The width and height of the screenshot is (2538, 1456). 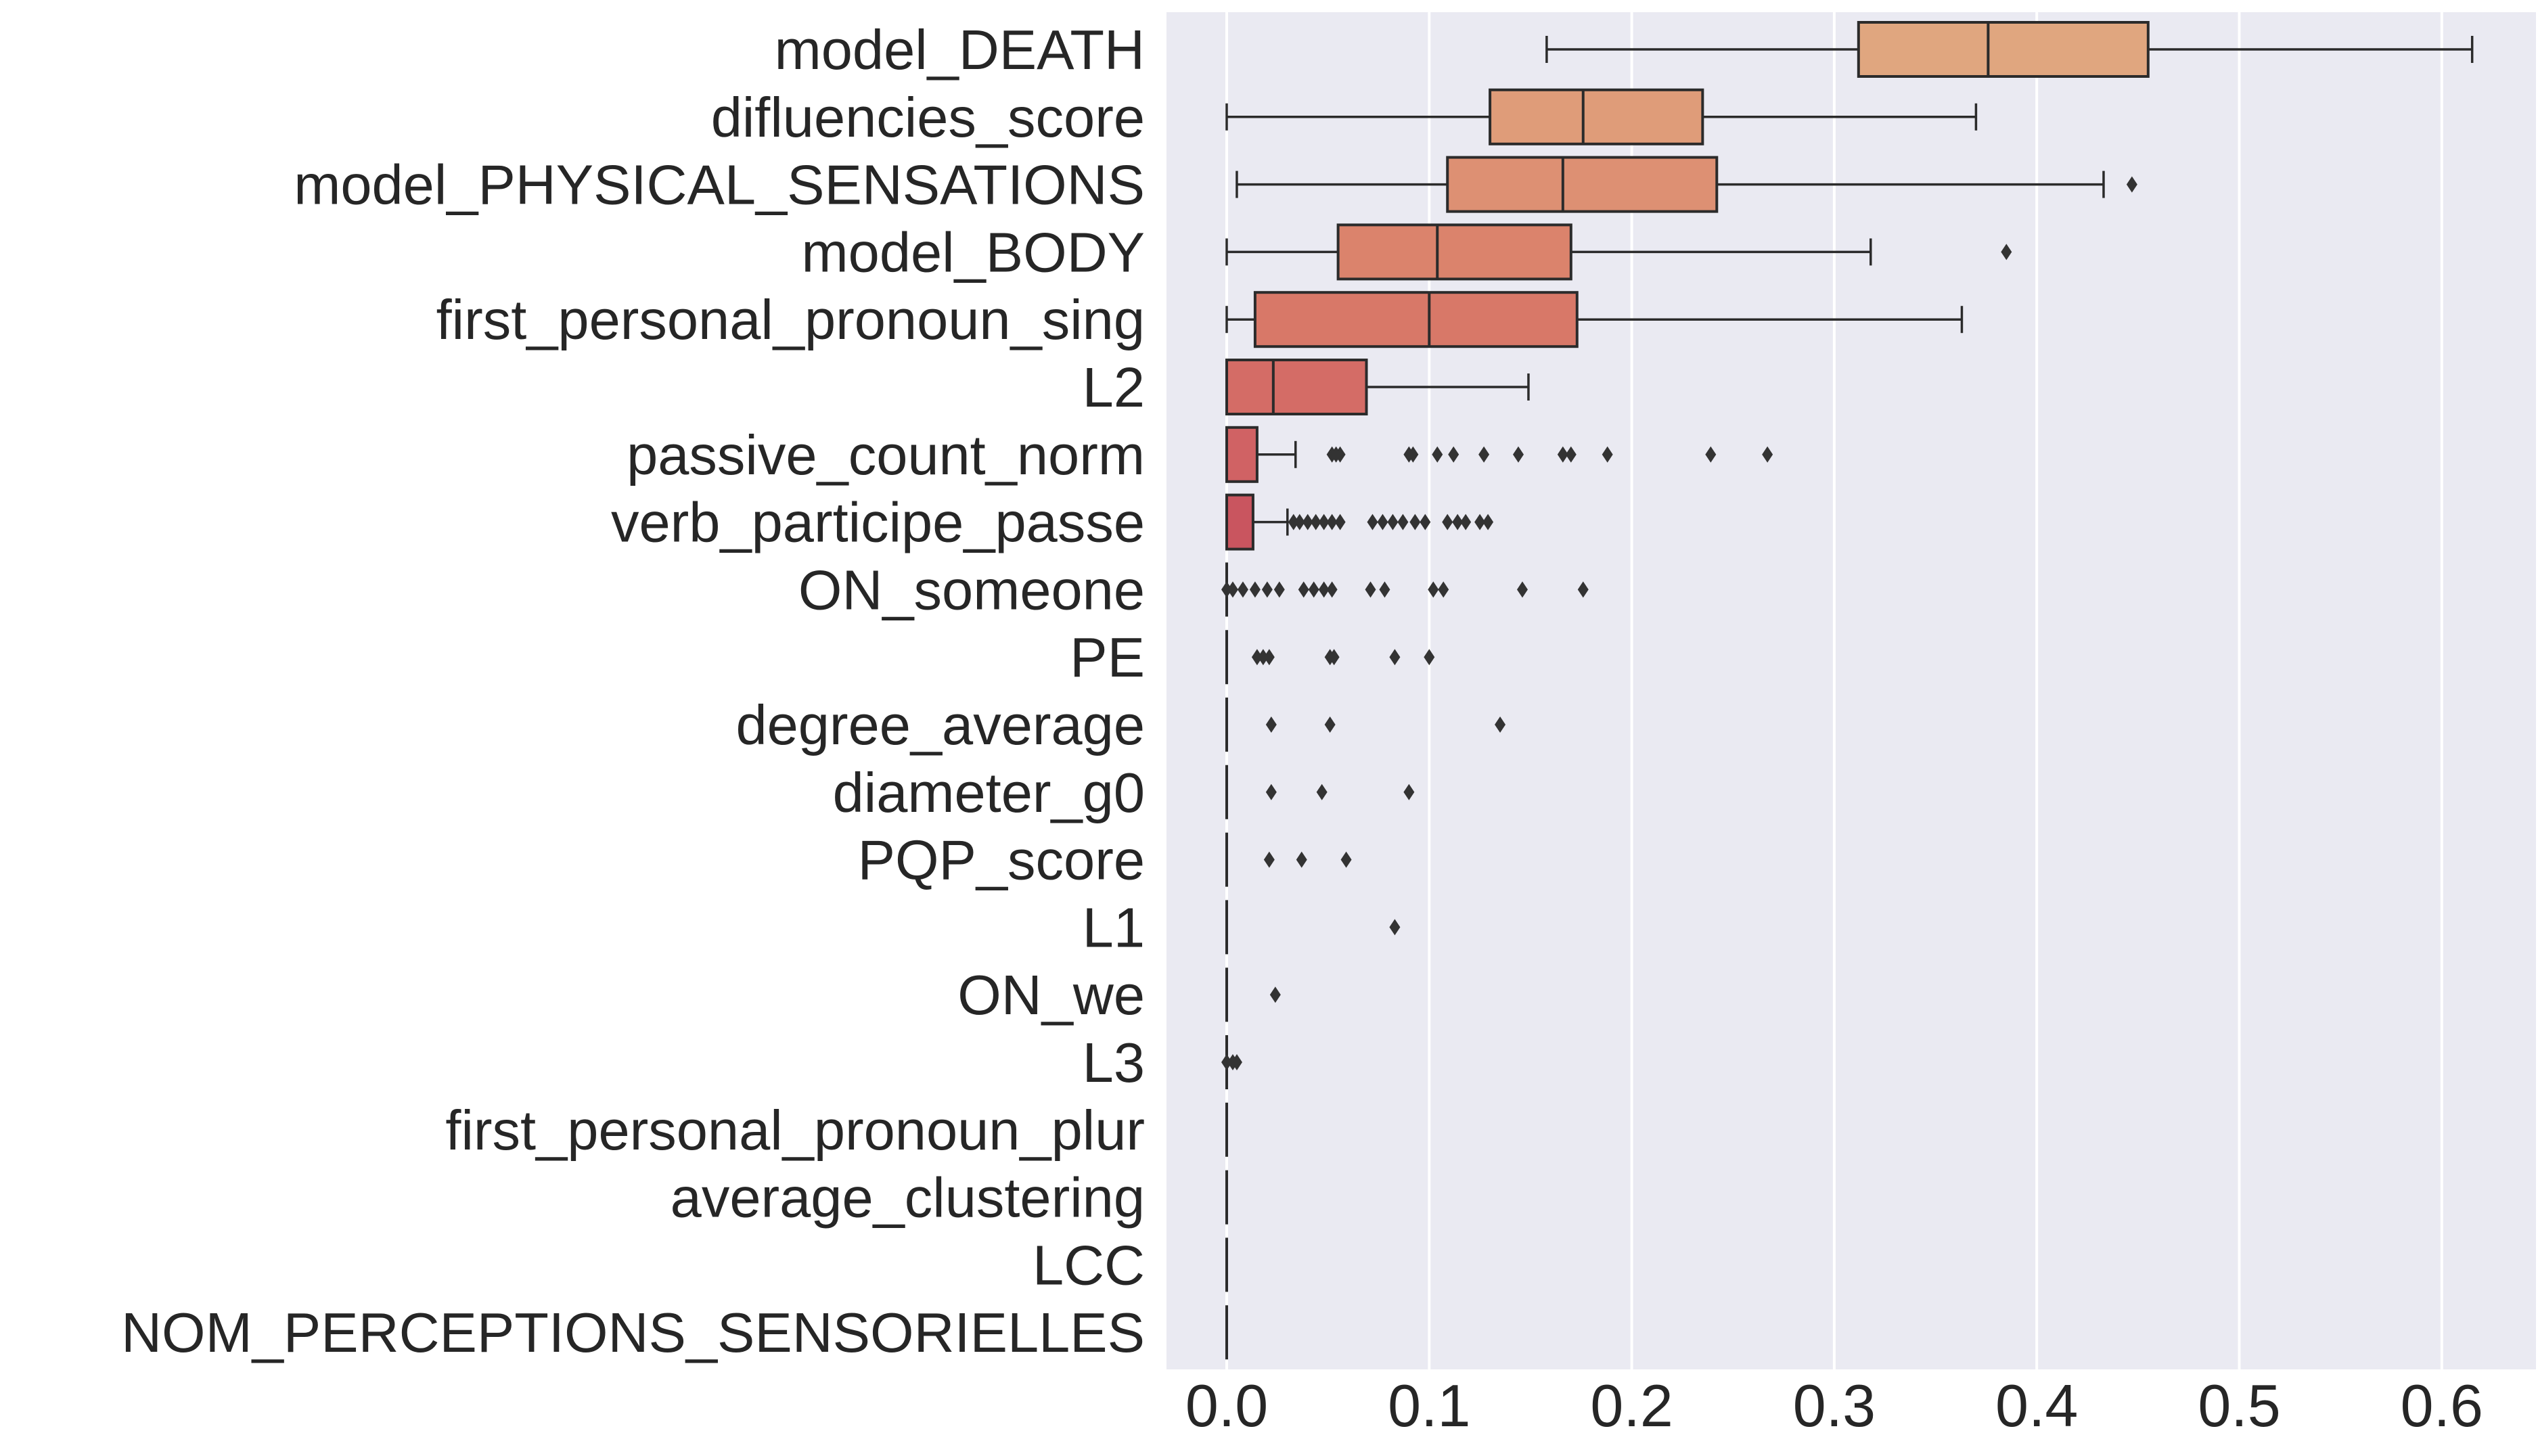 I want to click on y-category-label: model_DEATH, so click(x=960, y=49).